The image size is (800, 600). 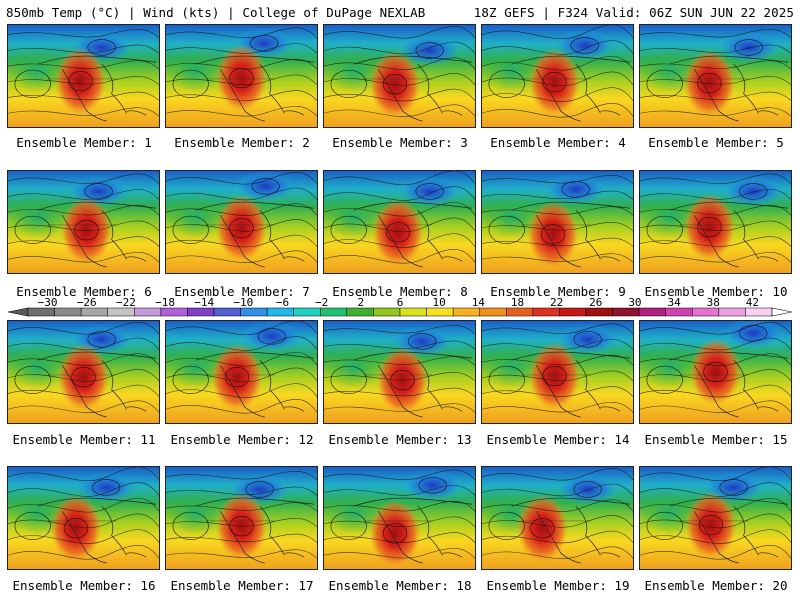 I want to click on ensemble-member-label: Ensemble Member: 16, so click(x=84, y=585).